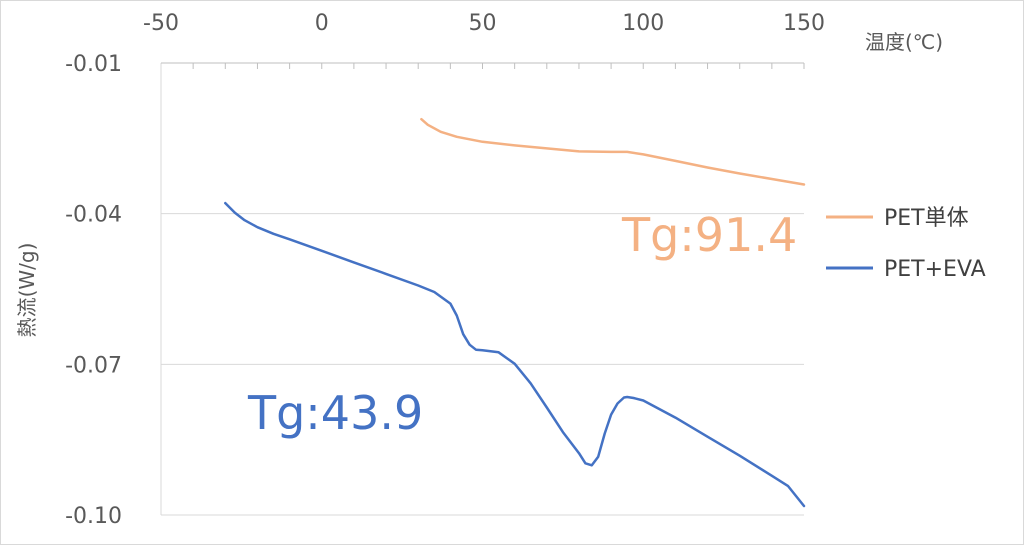 The image size is (1024, 545). What do you see at coordinates (335, 413) in the screenshot?
I see `tg-annotation-pet-eva: Tg:43.9` at bounding box center [335, 413].